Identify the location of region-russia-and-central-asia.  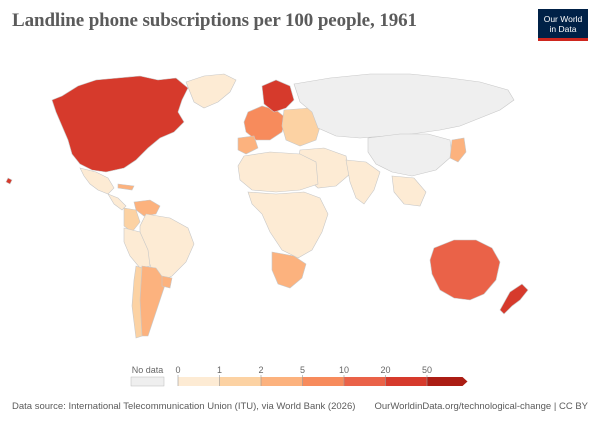
(404, 106).